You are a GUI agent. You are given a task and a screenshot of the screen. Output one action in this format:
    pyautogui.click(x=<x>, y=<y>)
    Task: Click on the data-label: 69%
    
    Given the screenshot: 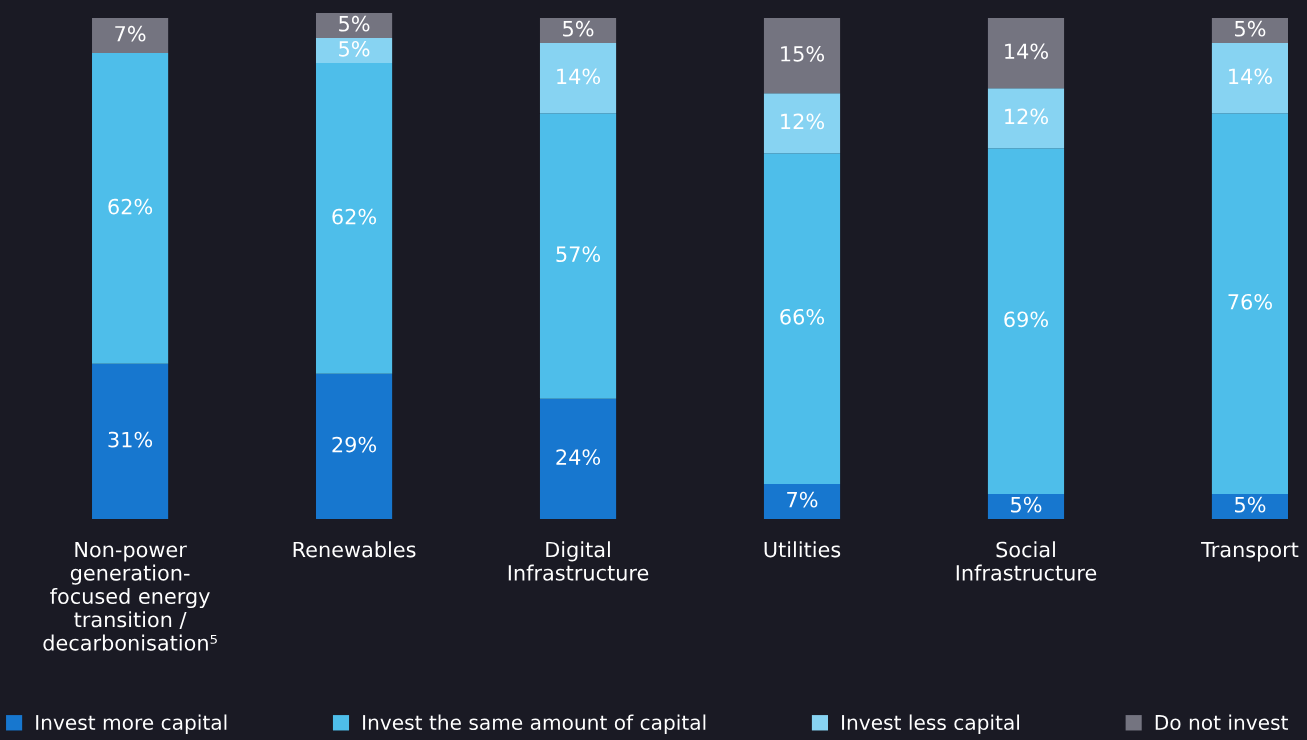 What is the action you would take?
    pyautogui.click(x=1026, y=319)
    